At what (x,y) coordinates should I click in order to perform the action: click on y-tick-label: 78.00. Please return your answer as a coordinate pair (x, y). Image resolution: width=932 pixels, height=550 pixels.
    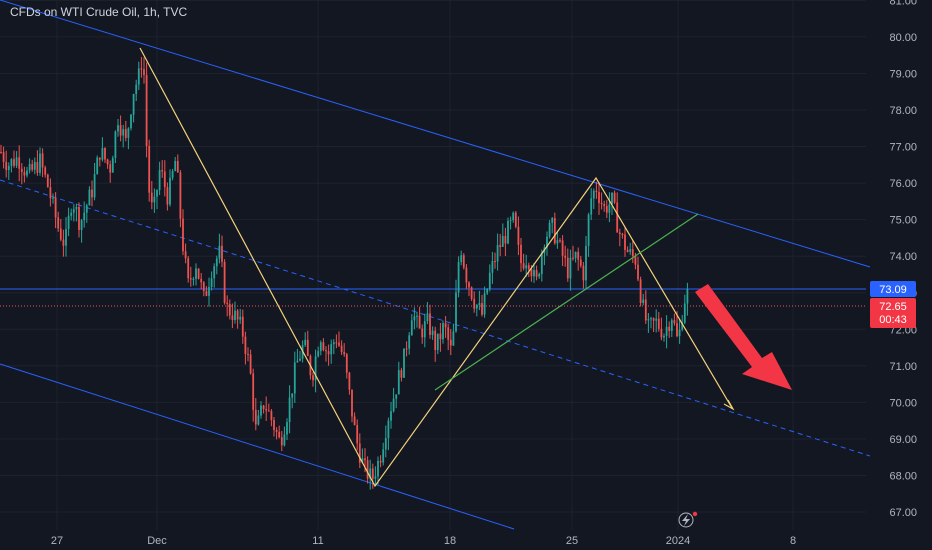
    Looking at the image, I should click on (903, 111).